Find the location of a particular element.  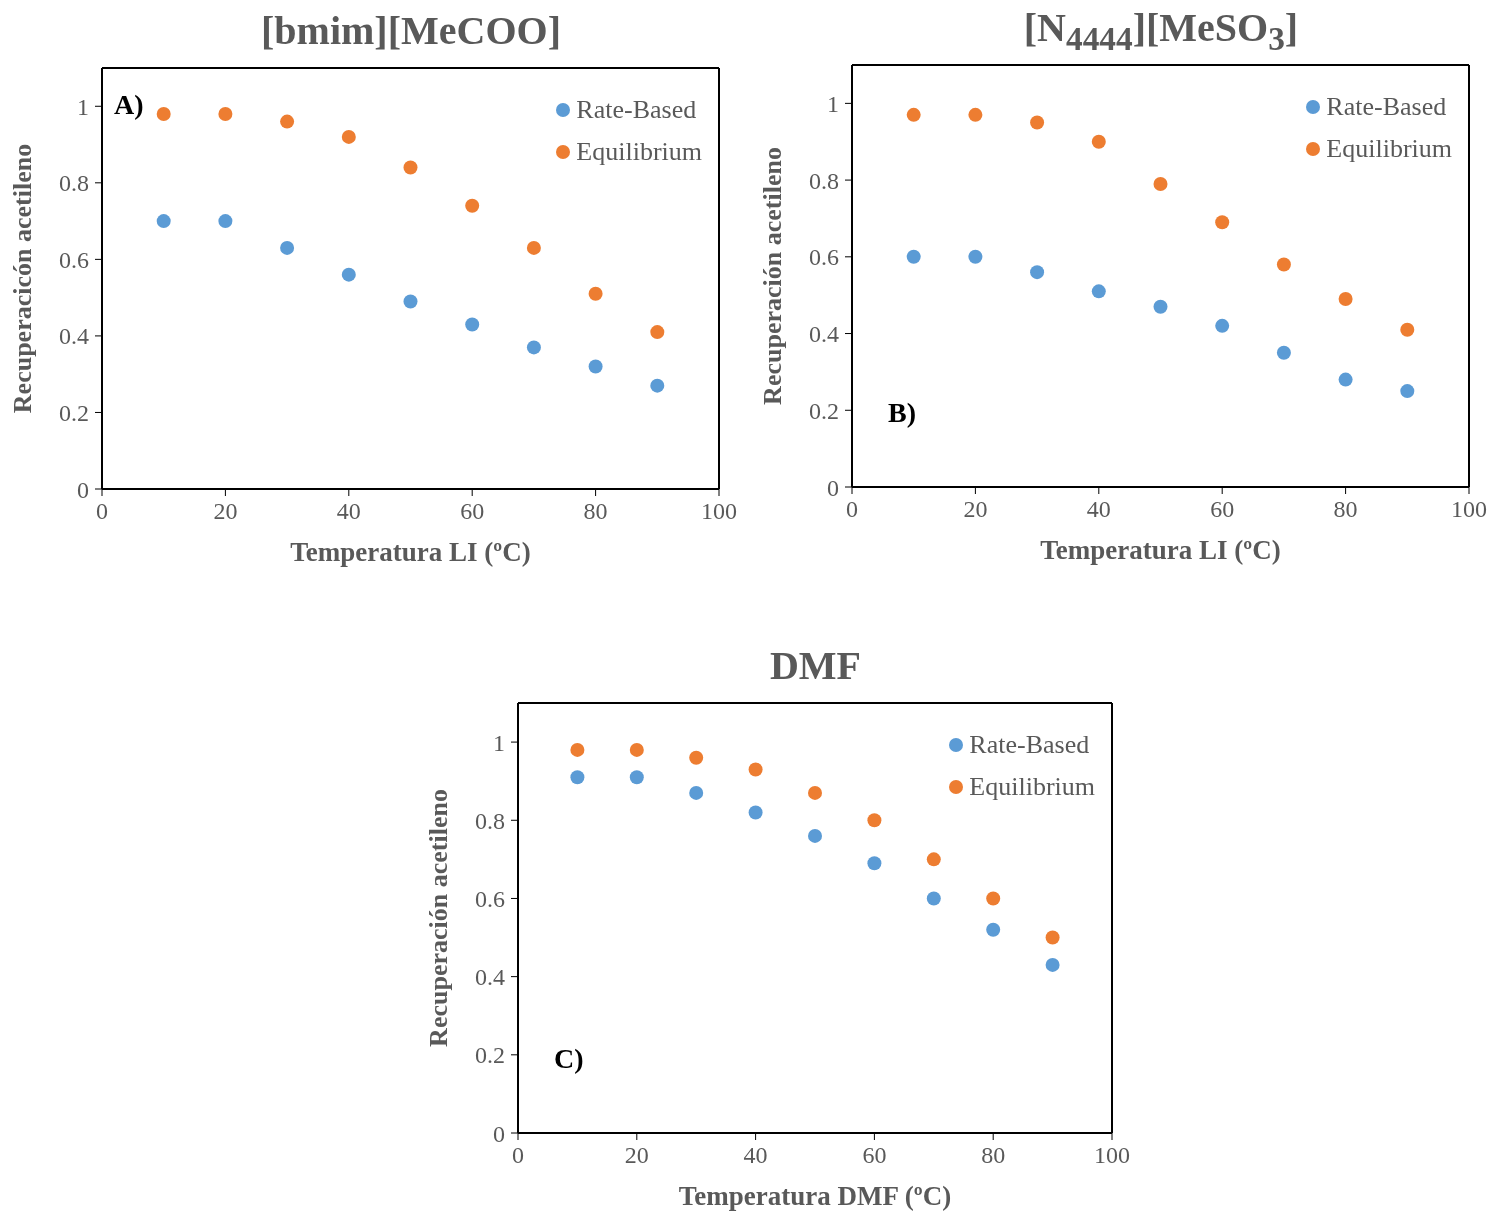

annotation: B) is located at coordinates (902, 413).